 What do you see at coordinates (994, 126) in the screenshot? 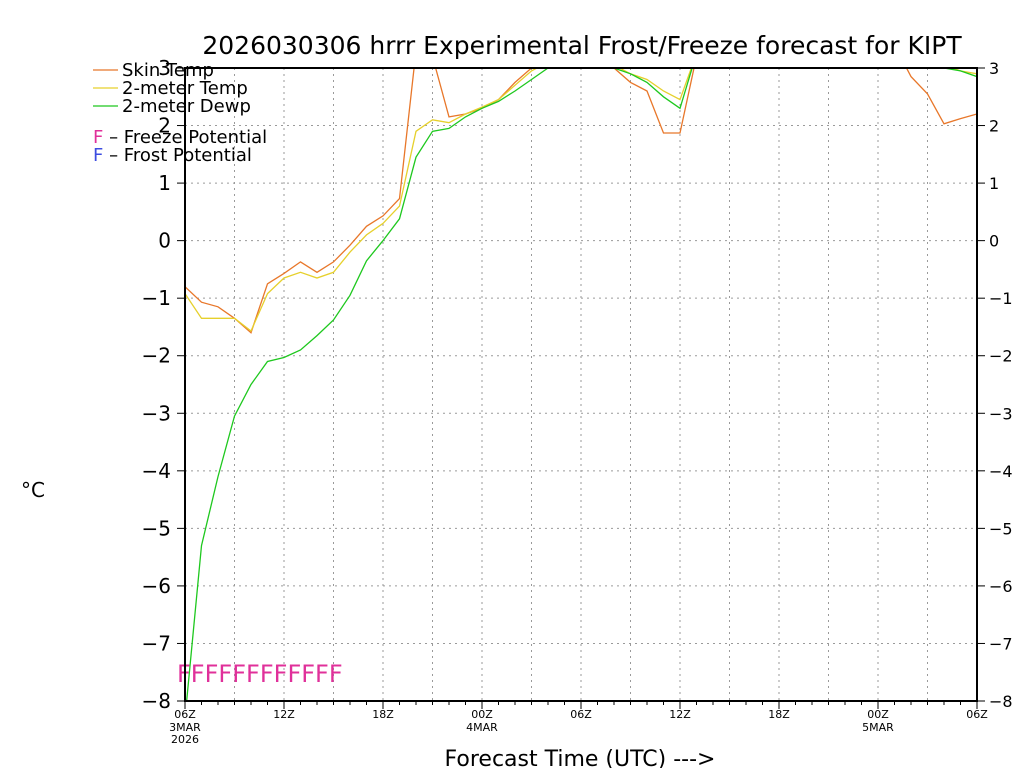
I see `y-tick-label-right: 2` at bounding box center [994, 126].